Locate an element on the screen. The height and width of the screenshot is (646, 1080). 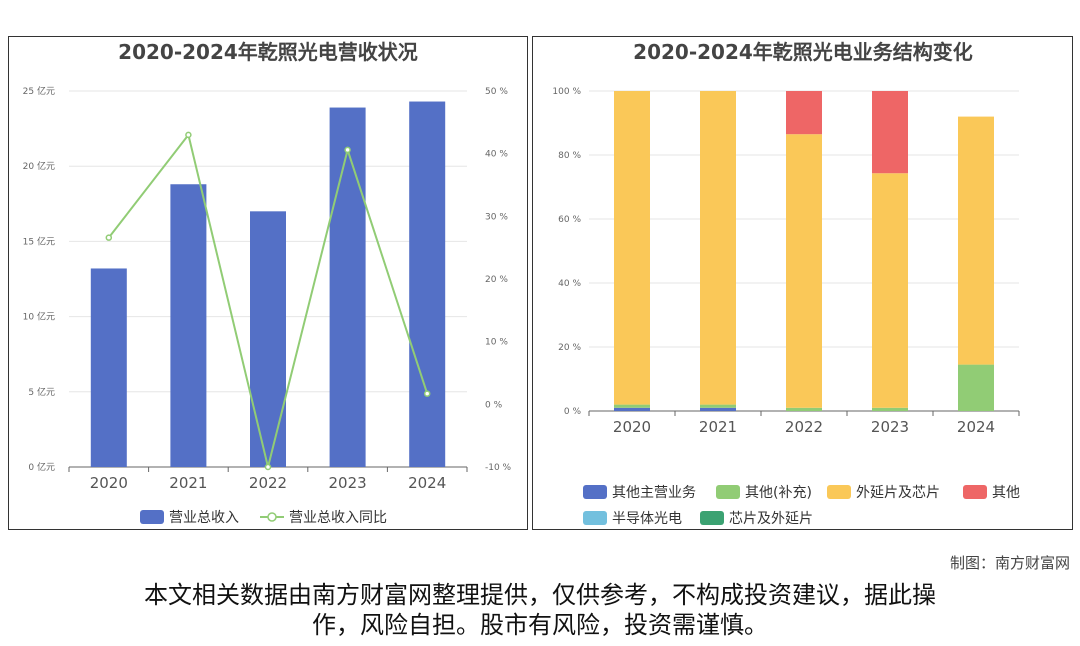
y-tick-label-left: 25 亿元 is located at coordinates (39, 91).